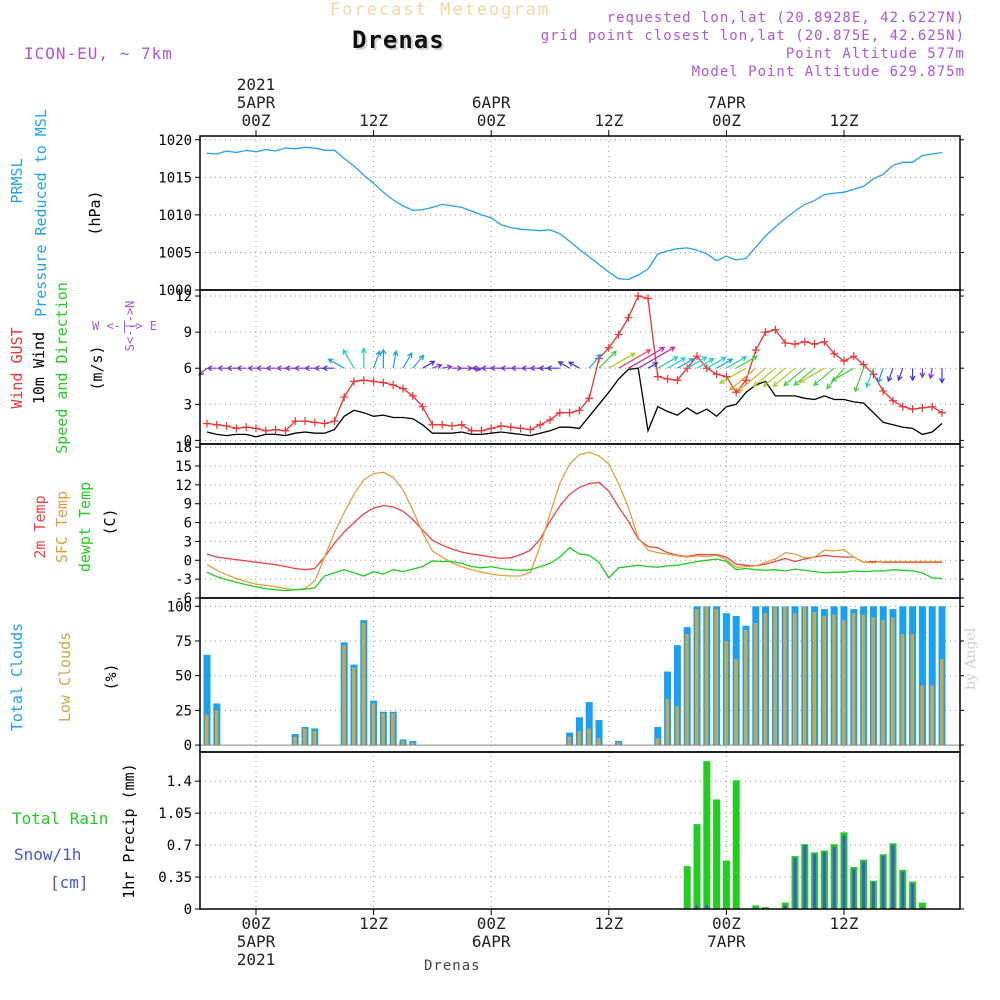 The width and height of the screenshot is (1000, 1000). What do you see at coordinates (17, 180) in the screenshot?
I see `pressure-label-prmsl: PRMSL` at bounding box center [17, 180].